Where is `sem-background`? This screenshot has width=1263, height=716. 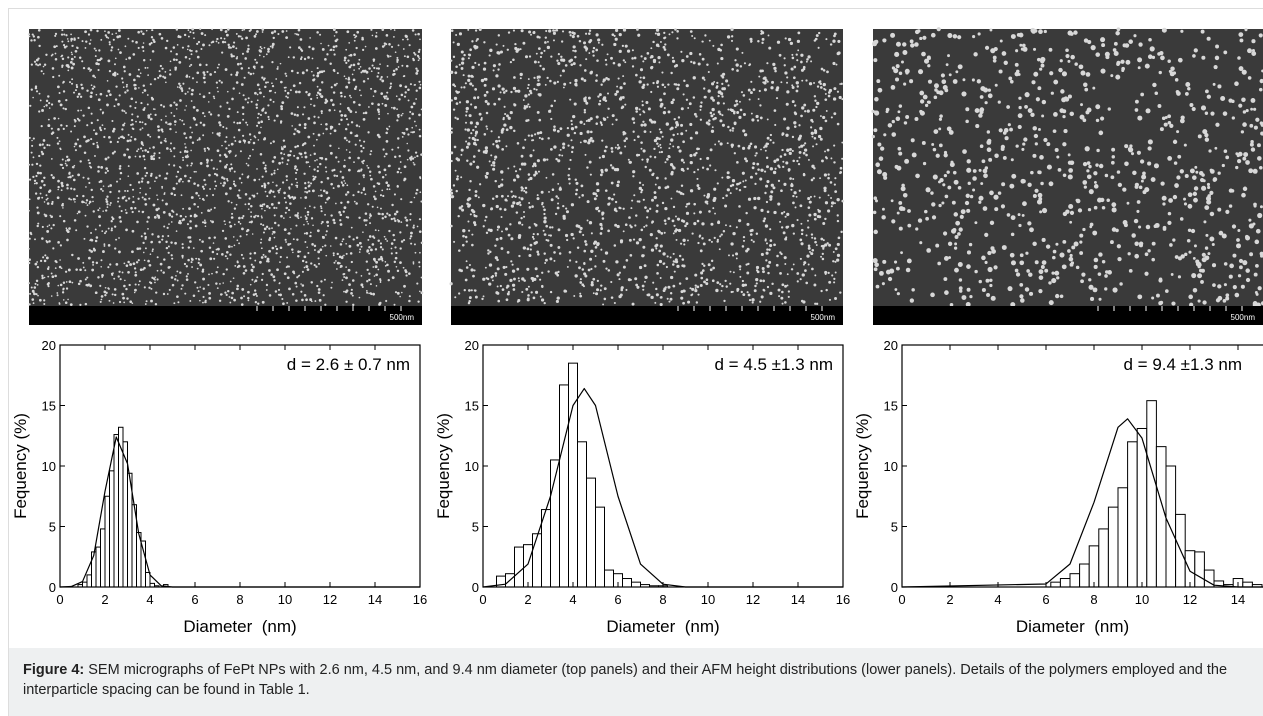
sem-background is located at coordinates (1068, 168).